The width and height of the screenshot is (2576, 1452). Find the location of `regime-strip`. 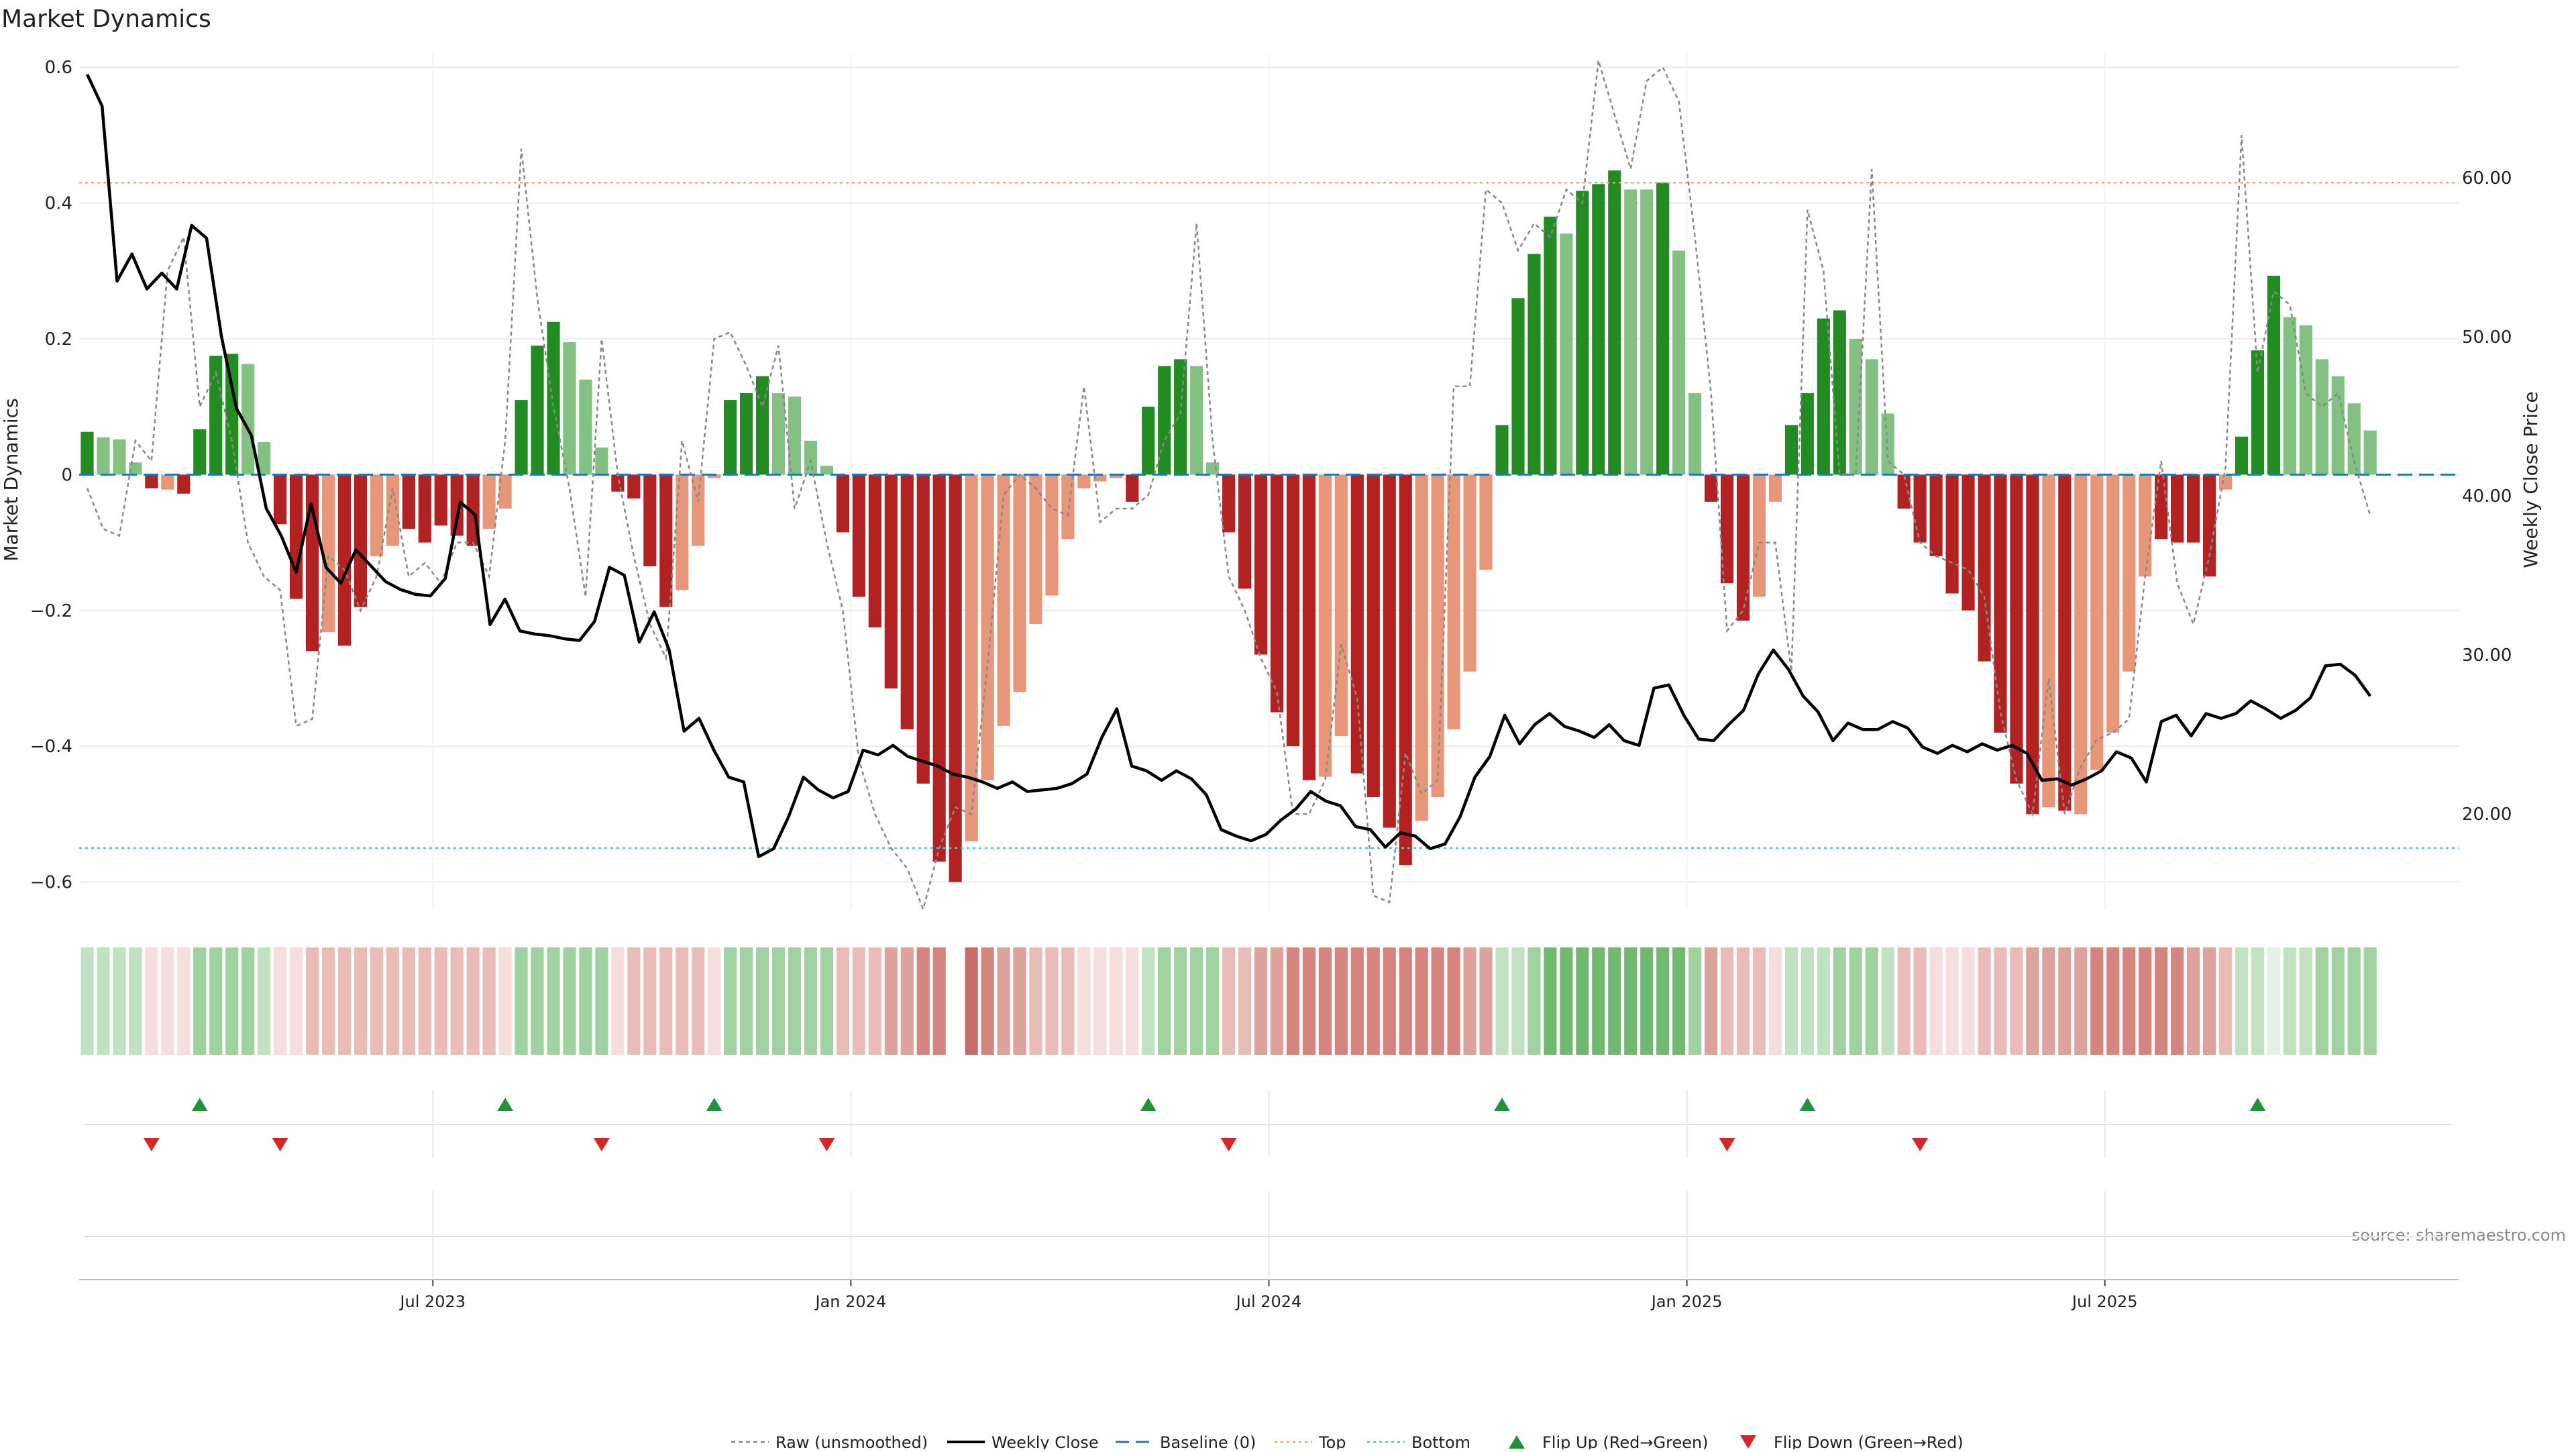

regime-strip is located at coordinates (1228, 1001).